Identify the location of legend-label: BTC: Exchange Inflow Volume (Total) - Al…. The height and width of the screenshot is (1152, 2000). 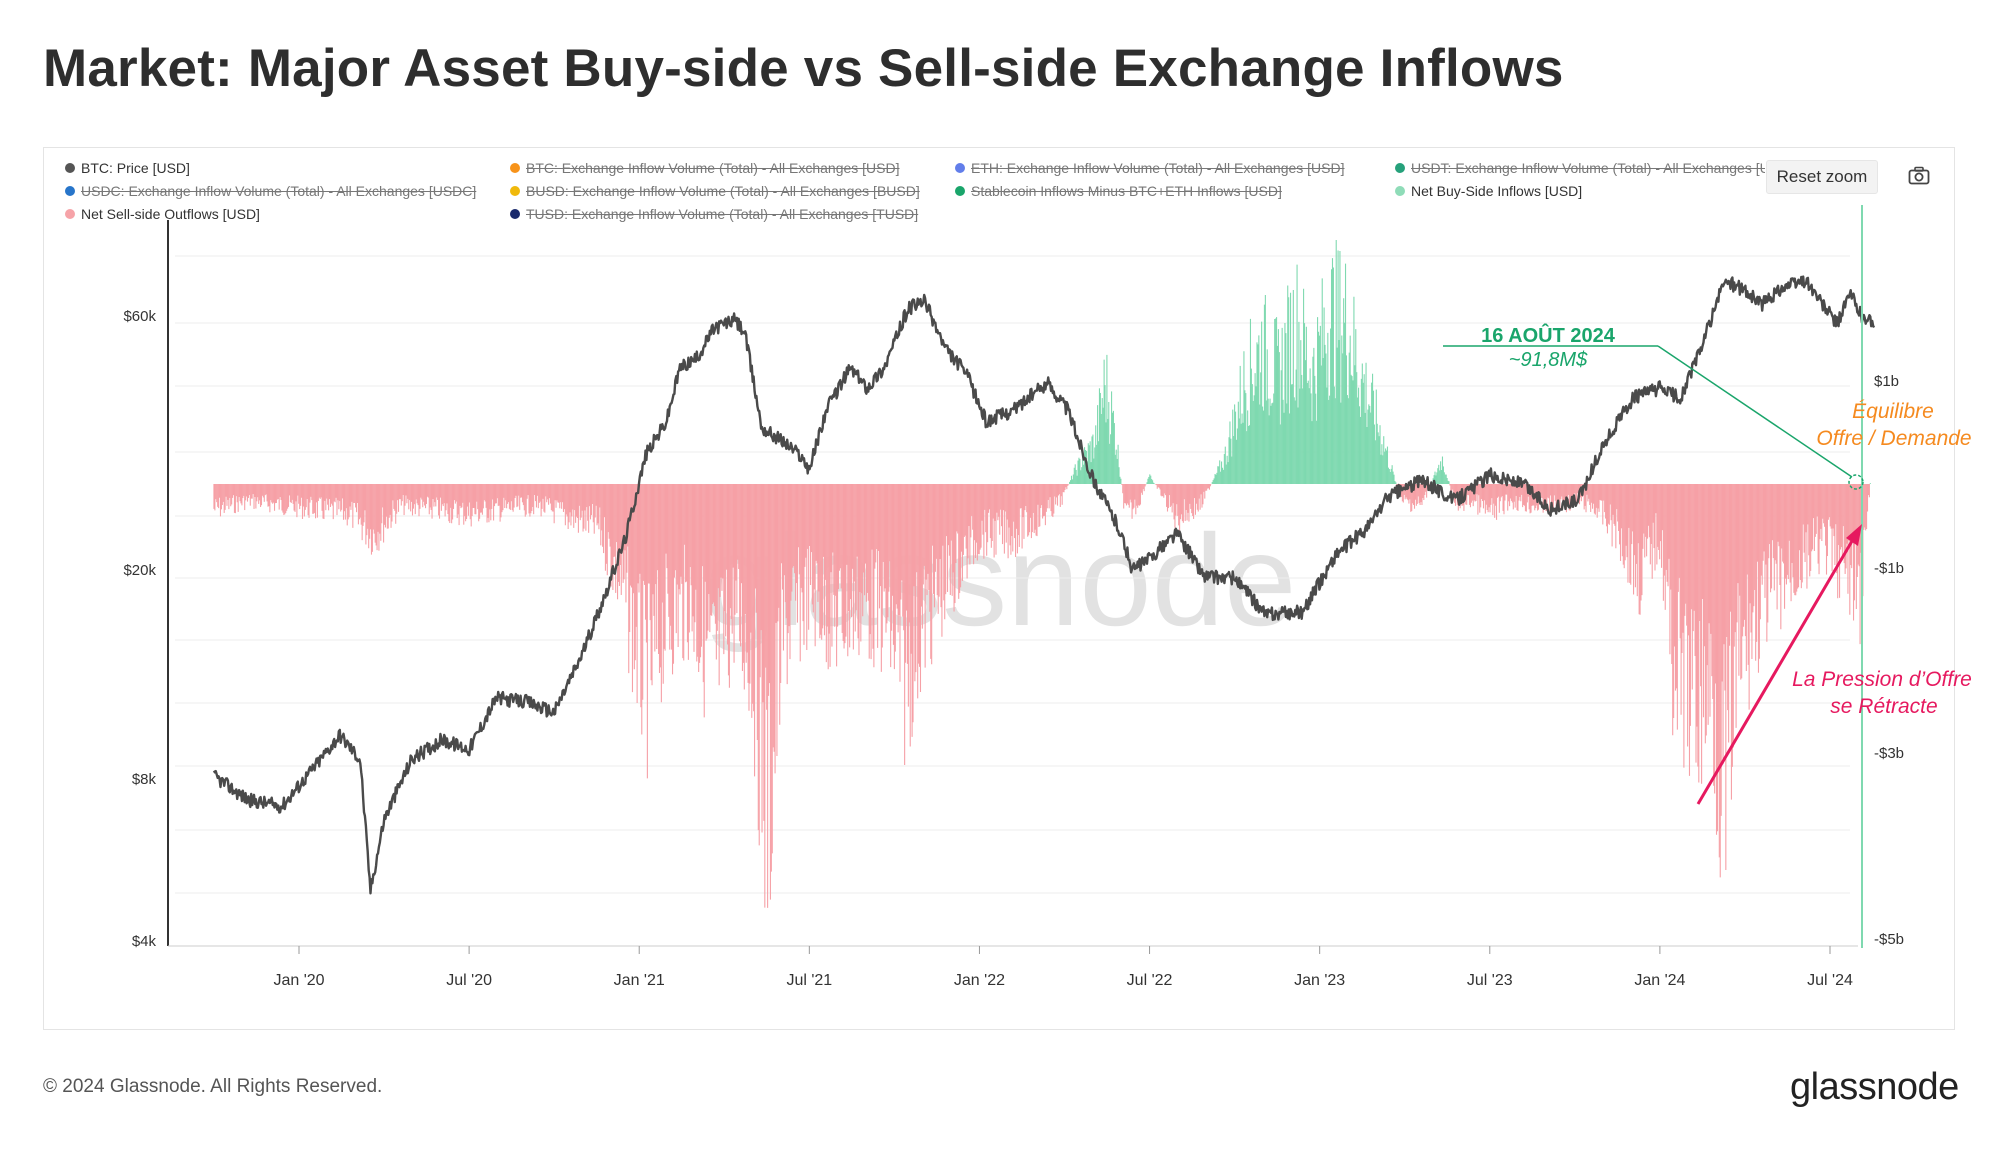
(713, 168).